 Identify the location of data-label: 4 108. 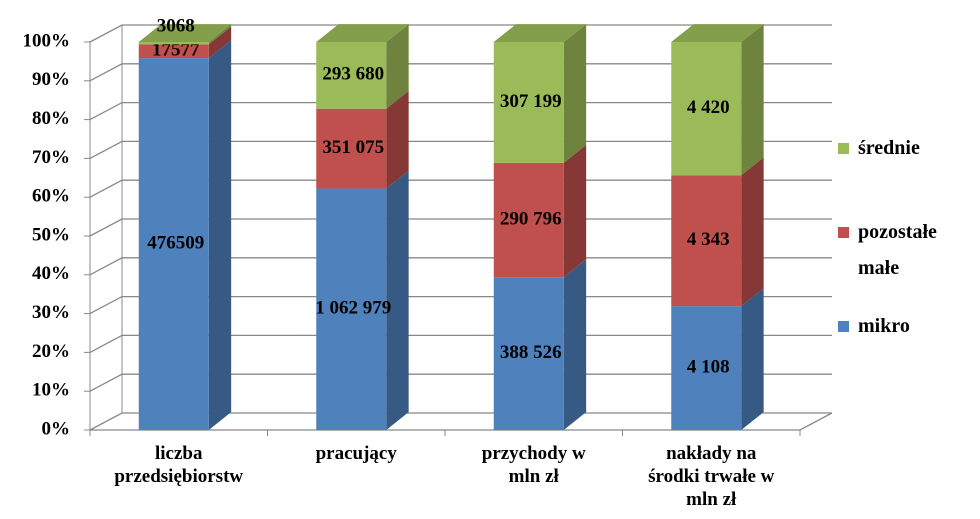
(708, 366).